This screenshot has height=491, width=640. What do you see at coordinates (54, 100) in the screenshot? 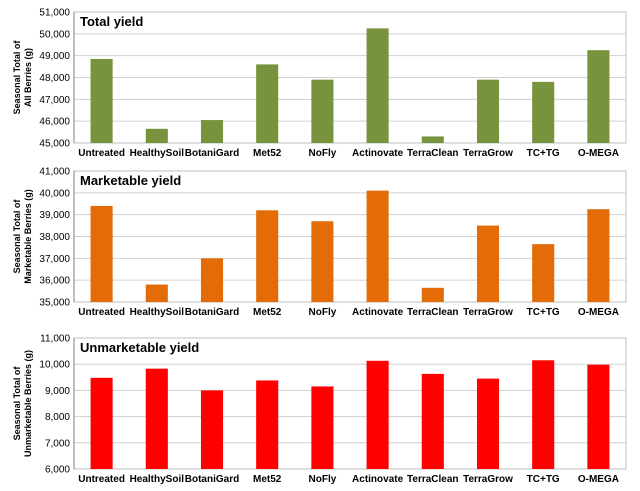
I see `y-tick-label: 47,000` at bounding box center [54, 100].